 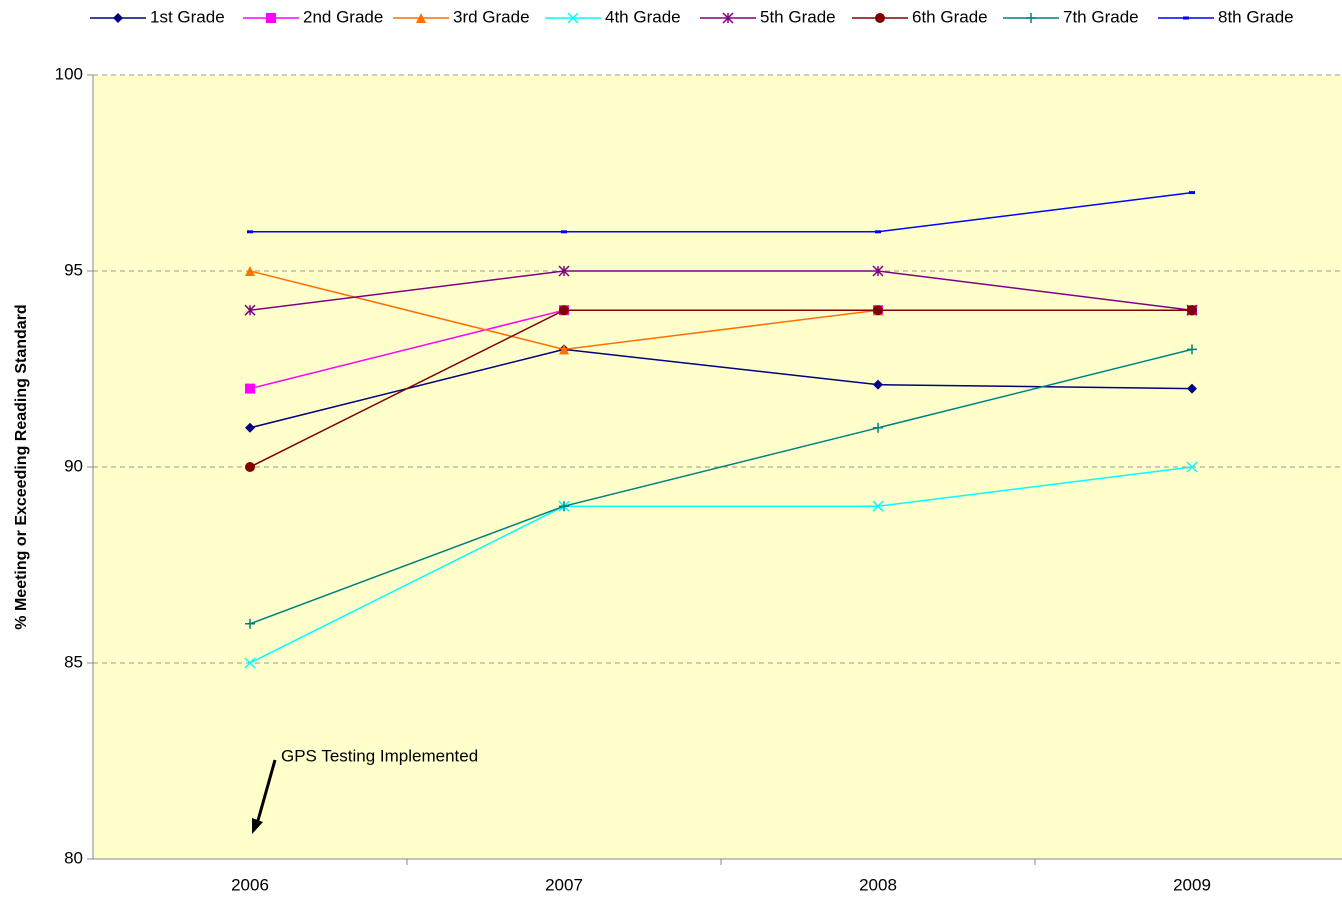 I want to click on x-tick-label: 2009, so click(x=1192, y=884).